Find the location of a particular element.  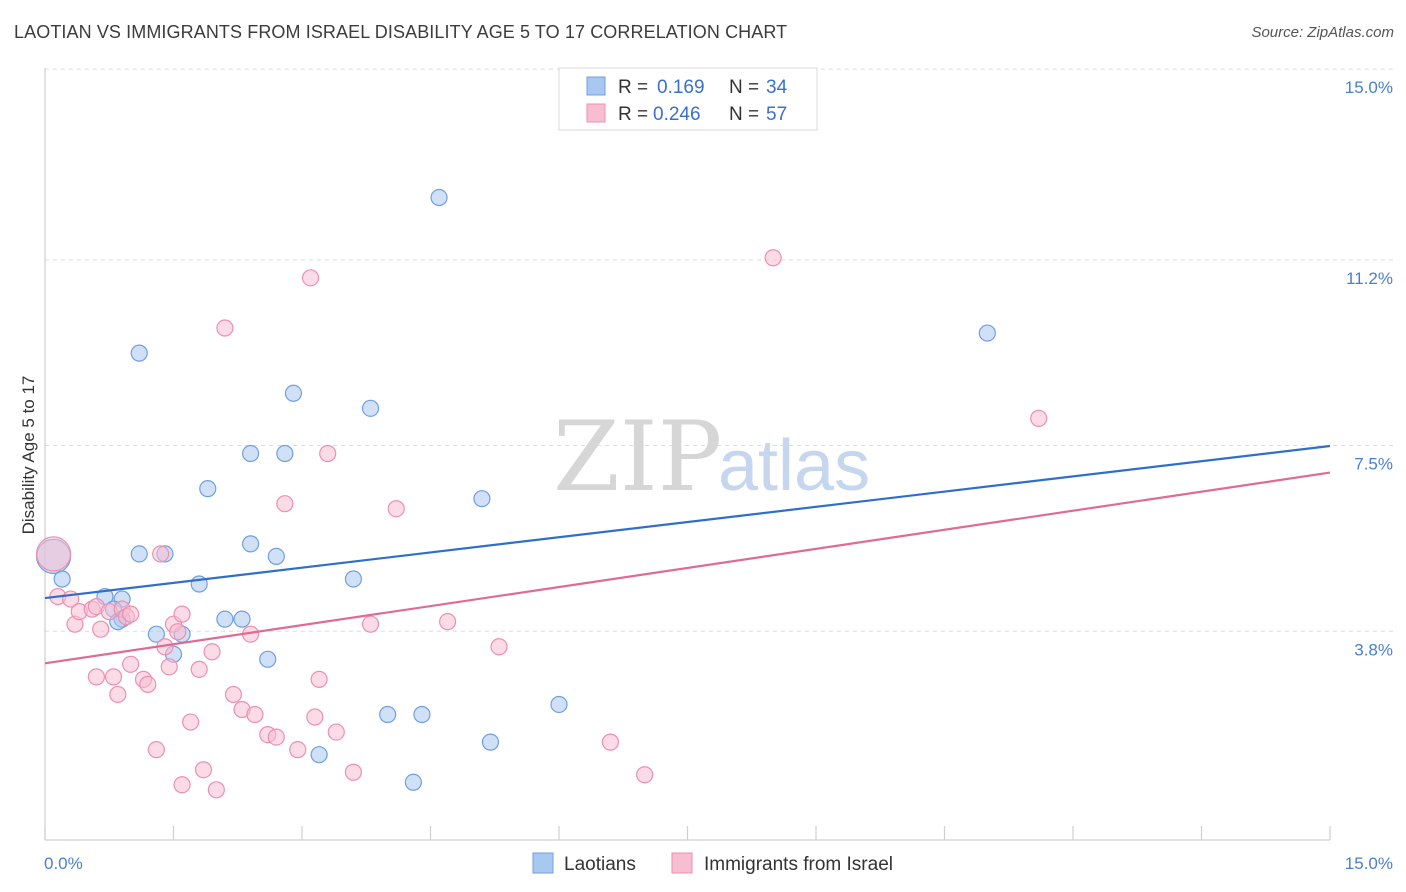

y-axis-label: Disability Age 5 to 17 is located at coordinates (28, 455).